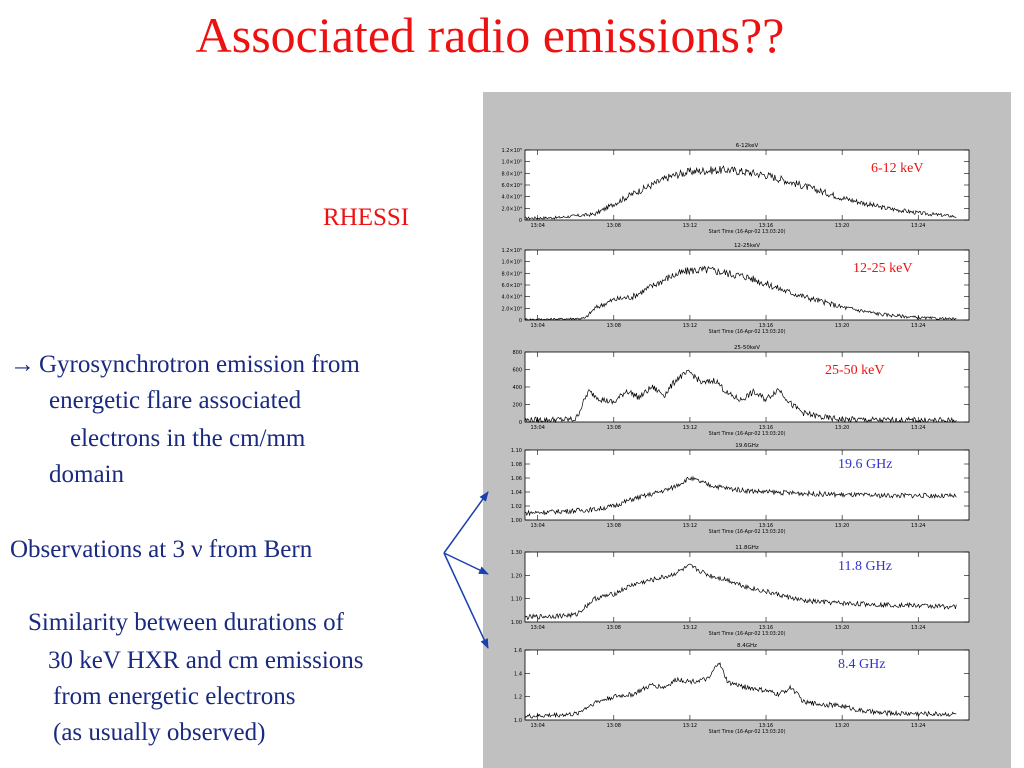  Describe the element at coordinates (516, 553) in the screenshot. I see `y-tick-label: 1.30` at that location.